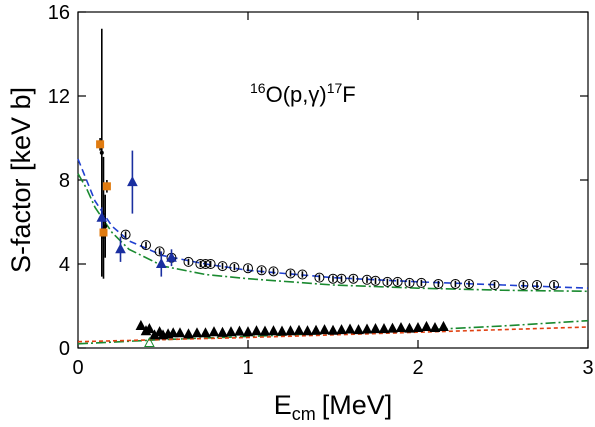 This screenshot has width=595, height=427. Describe the element at coordinates (64, 181) in the screenshot. I see `y-tick-label: 8` at that location.